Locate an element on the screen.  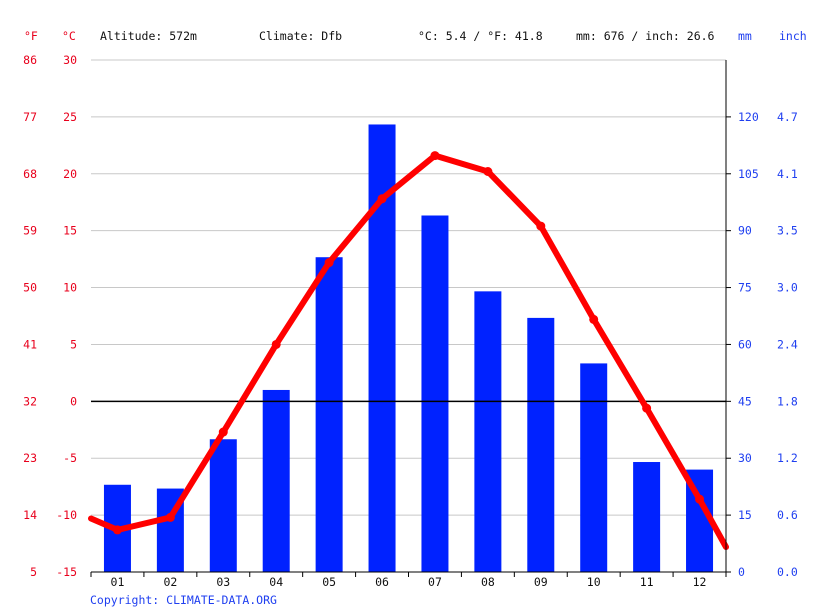
inch-tick-label: 3.0 is located at coordinates (787, 288).